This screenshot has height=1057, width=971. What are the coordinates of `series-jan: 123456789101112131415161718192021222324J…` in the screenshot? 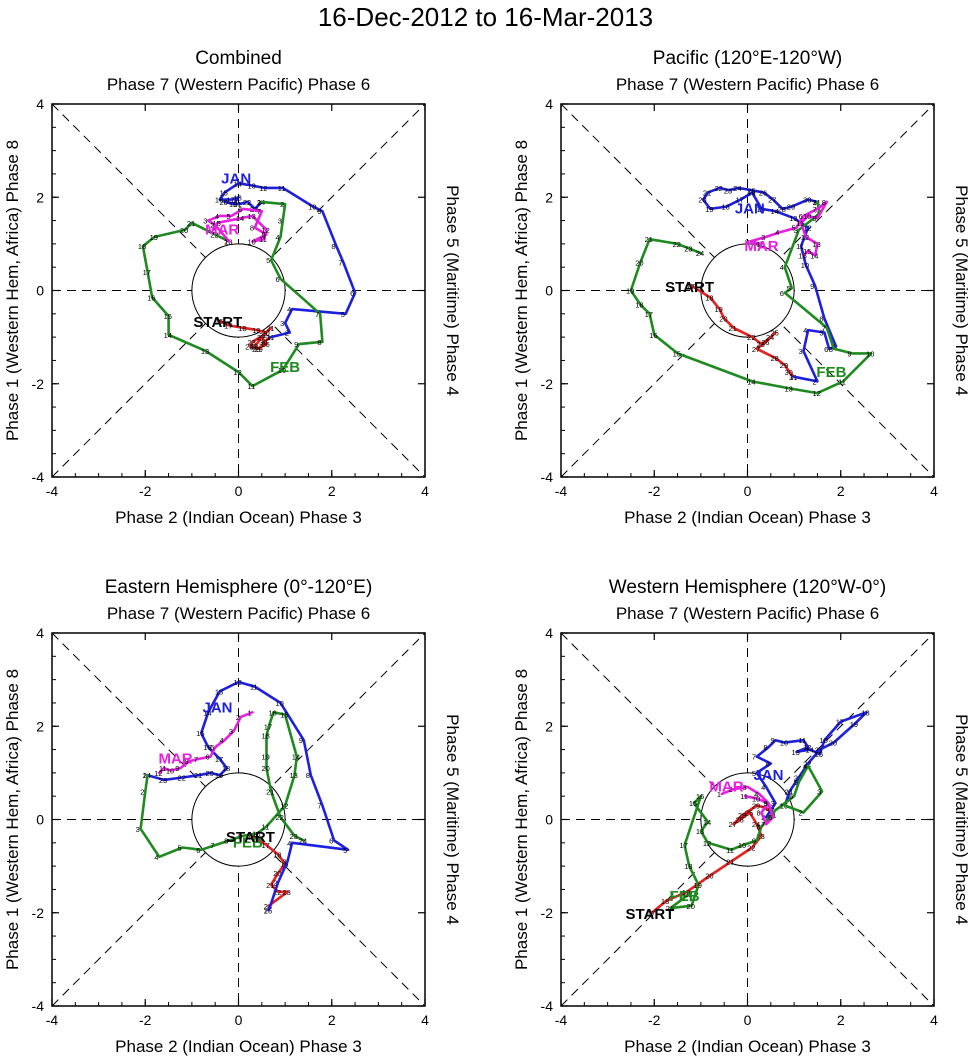 It's located at (246, 796).